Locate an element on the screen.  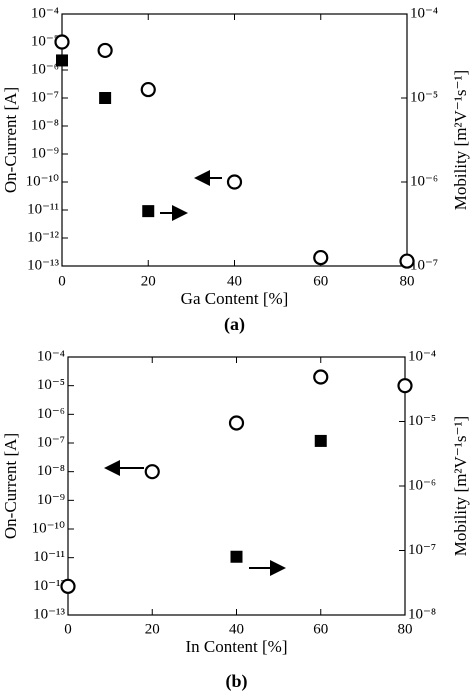
x-axis-label: In Content [%] is located at coordinates (237, 646).